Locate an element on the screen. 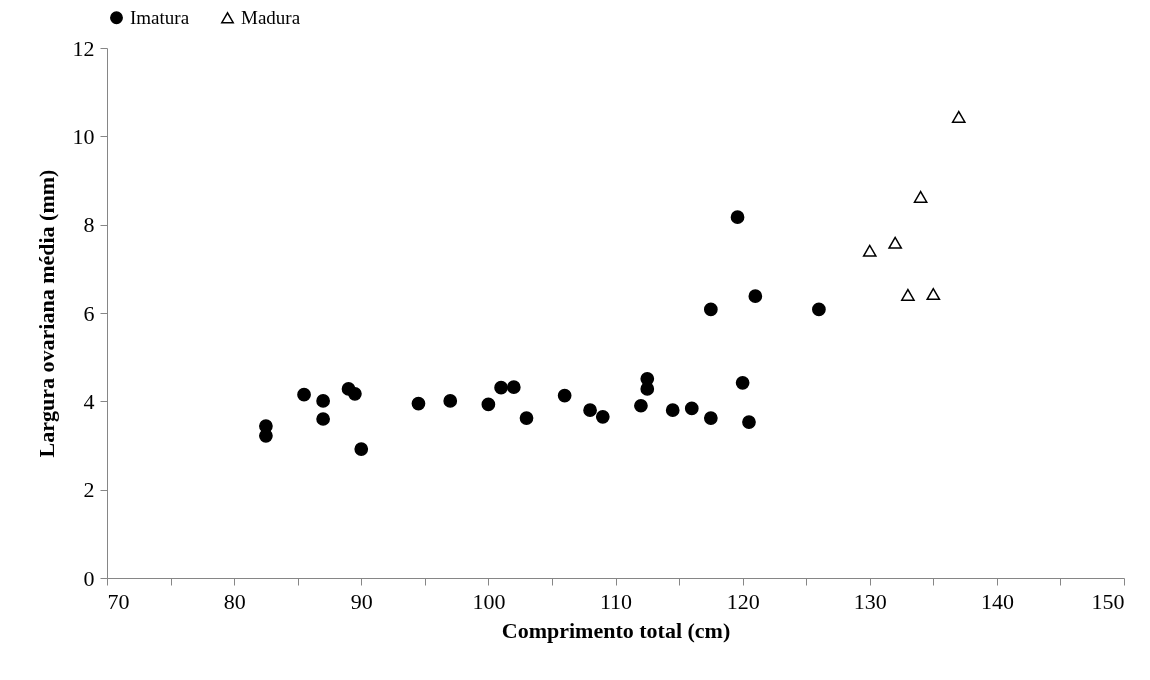  y-tick-label: 4 is located at coordinates (89, 401).